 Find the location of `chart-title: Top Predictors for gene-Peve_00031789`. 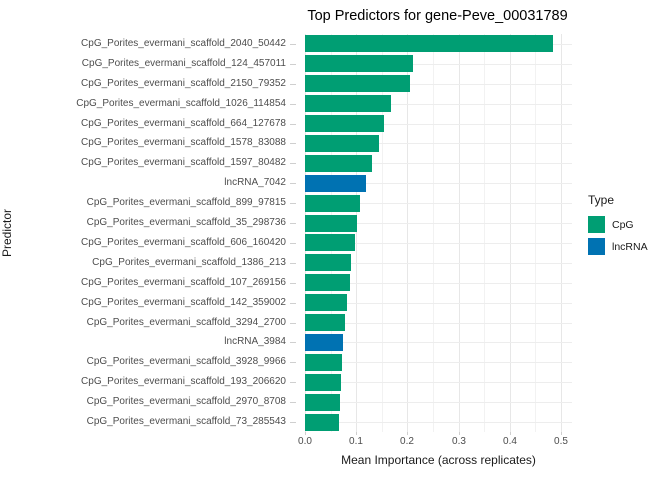

chart-title: Top Predictors for gene-Peve_00031789 is located at coordinates (437, 16).